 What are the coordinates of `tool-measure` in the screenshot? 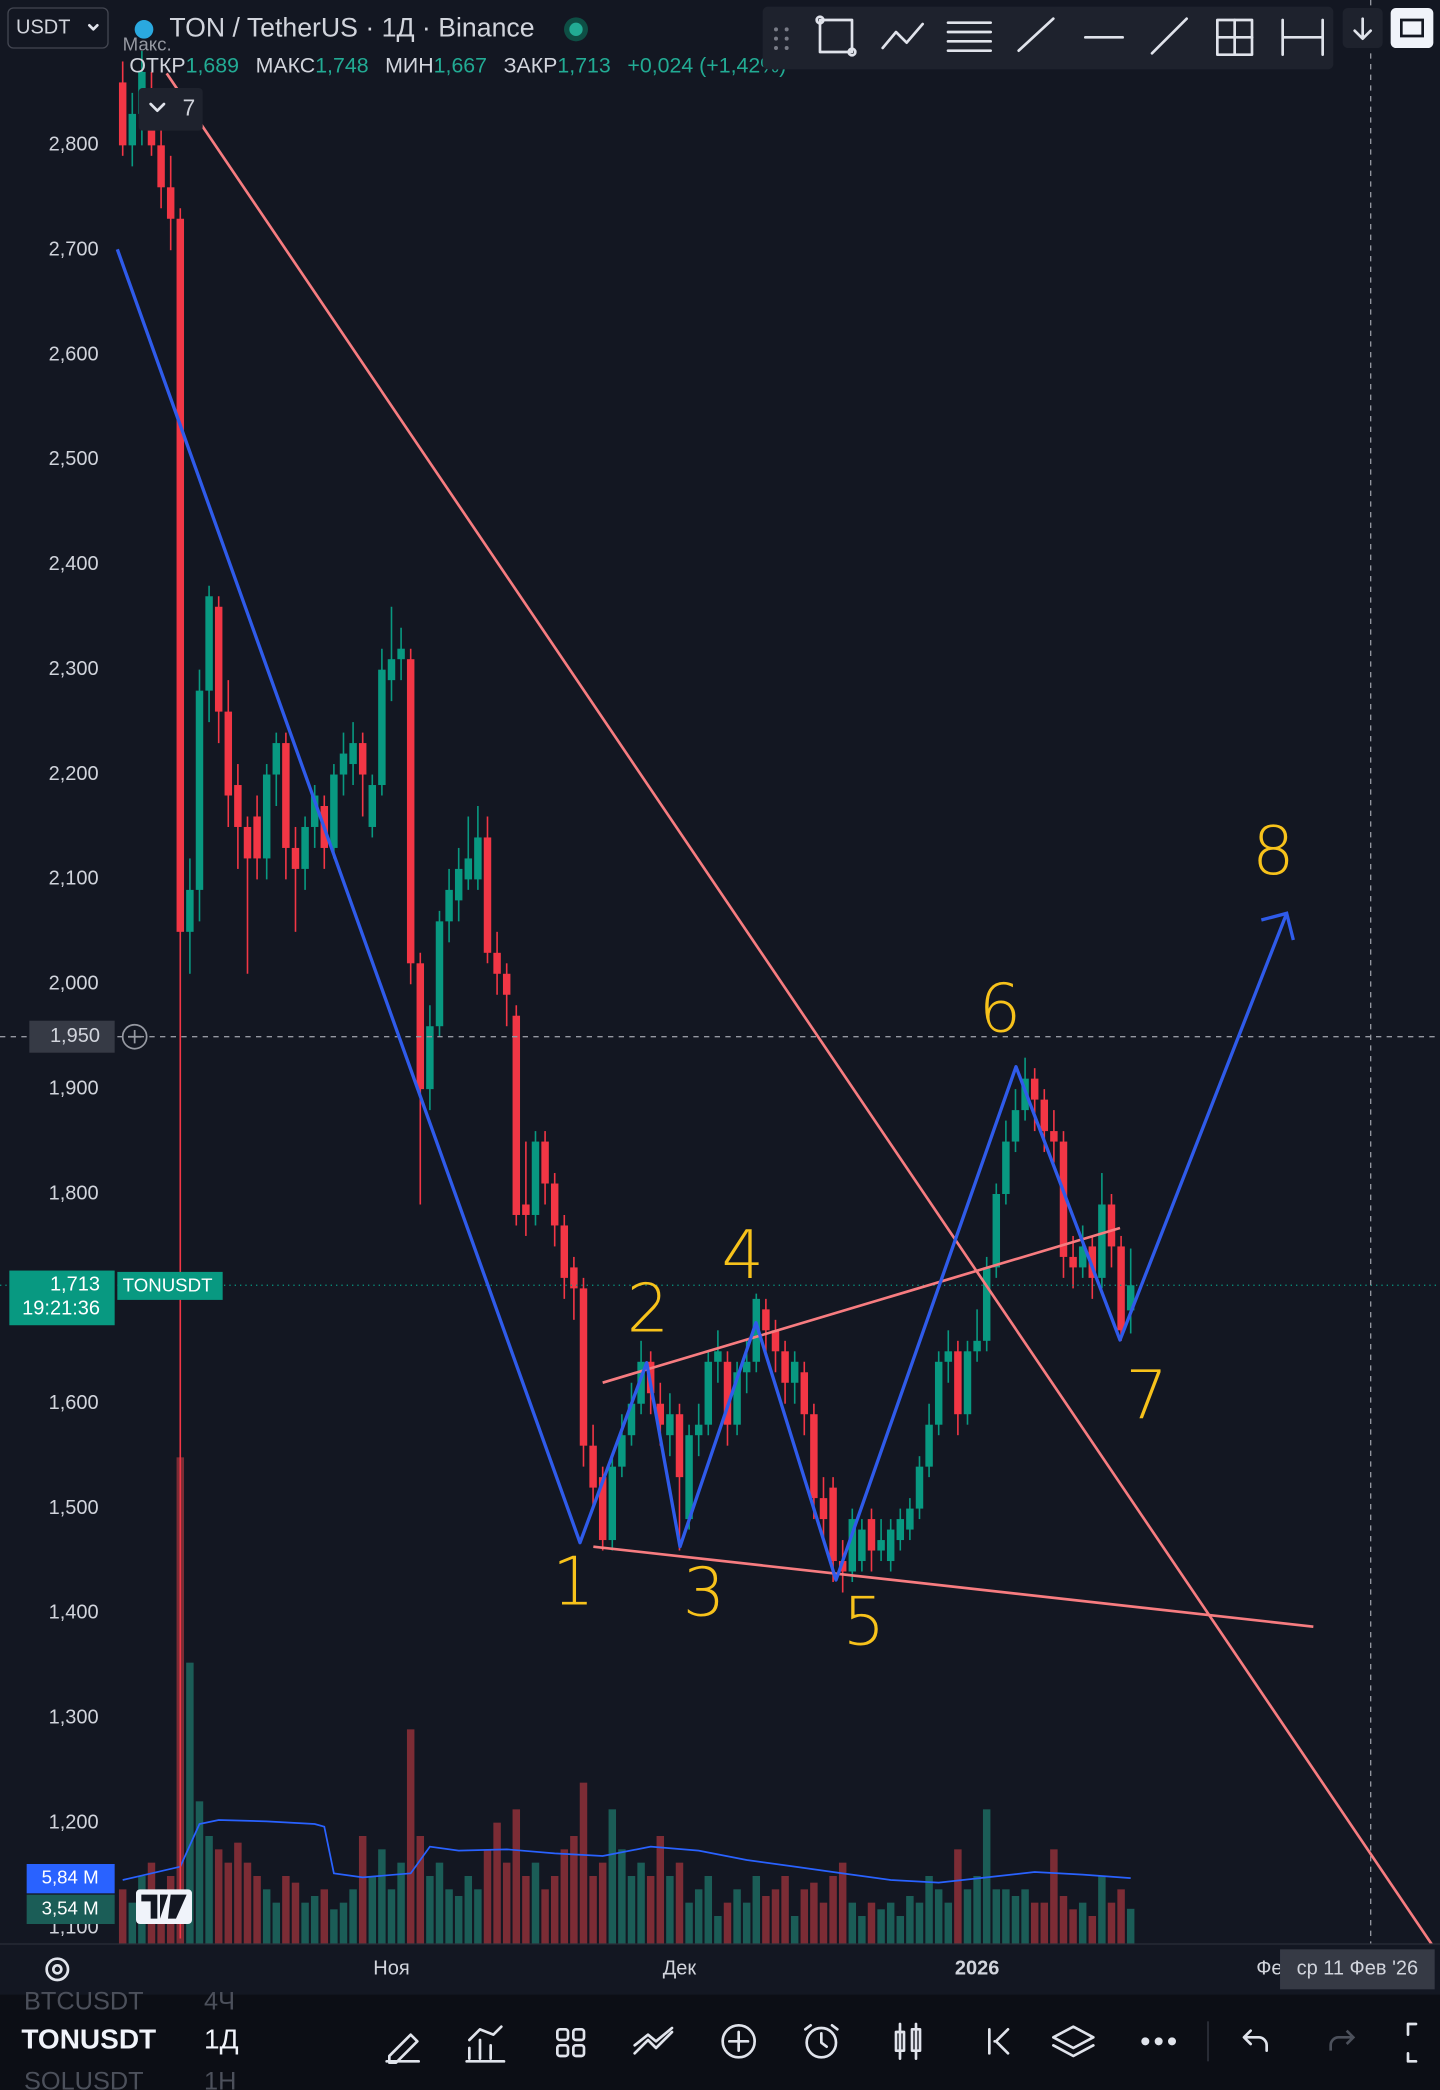 It's located at (1302, 37).